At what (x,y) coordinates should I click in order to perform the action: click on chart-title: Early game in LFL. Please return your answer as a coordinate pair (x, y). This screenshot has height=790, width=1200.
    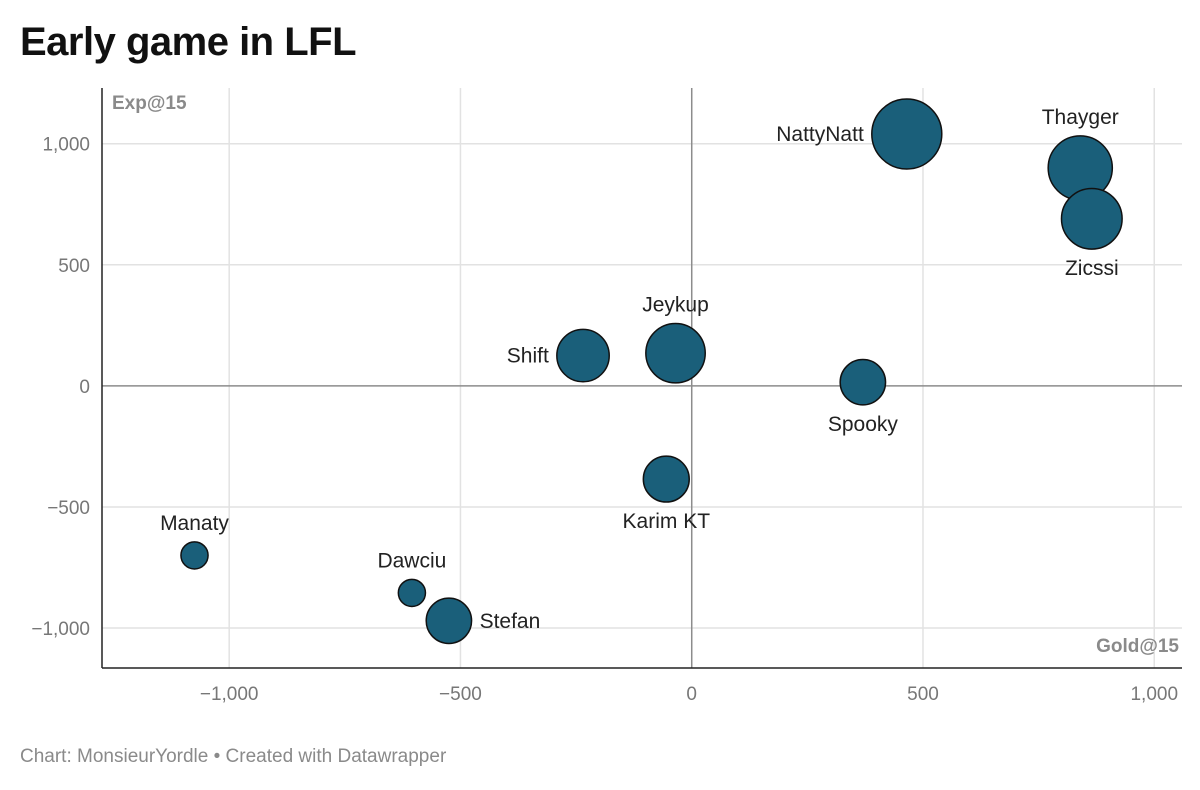
    Looking at the image, I should click on (188, 42).